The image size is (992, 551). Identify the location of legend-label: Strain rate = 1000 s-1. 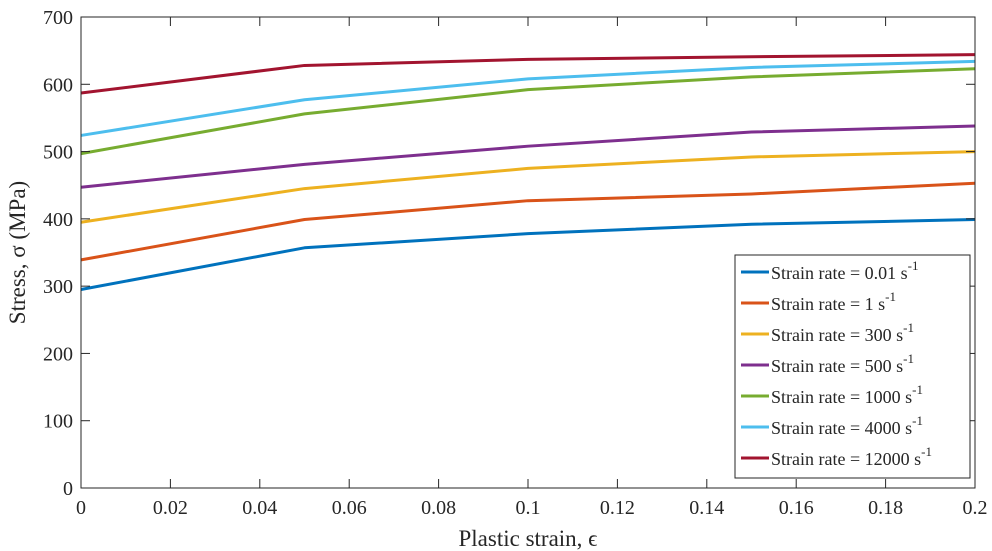
(847, 394).